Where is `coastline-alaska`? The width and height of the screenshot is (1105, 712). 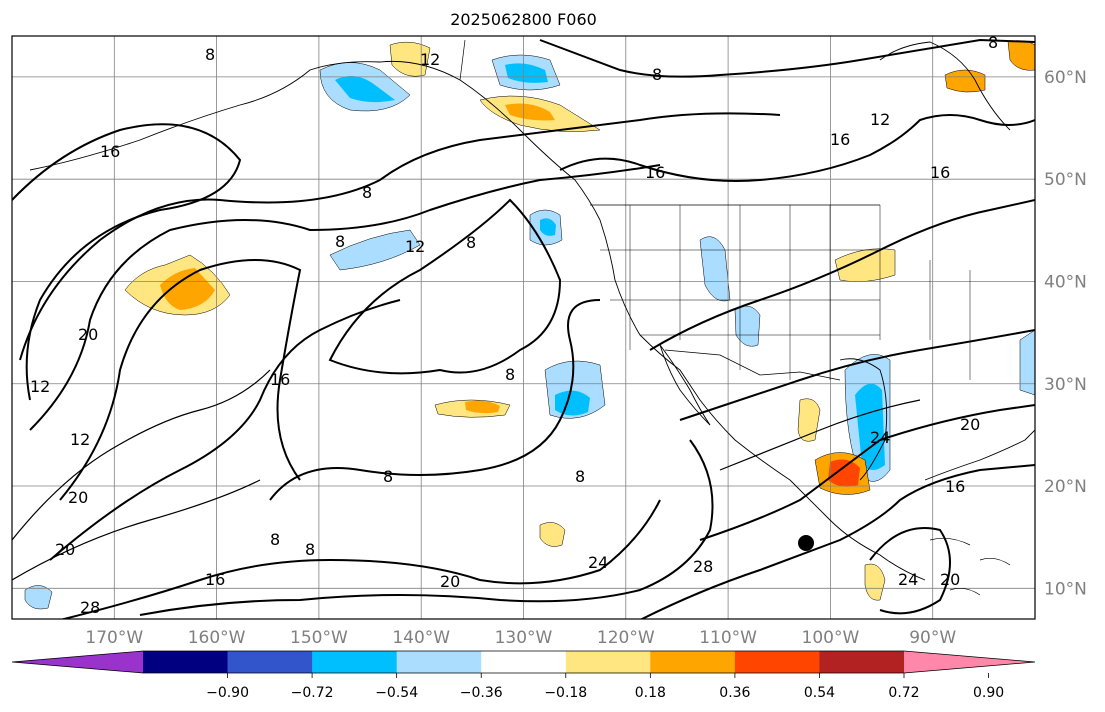 coastline-alaska is located at coordinates (315, 140).